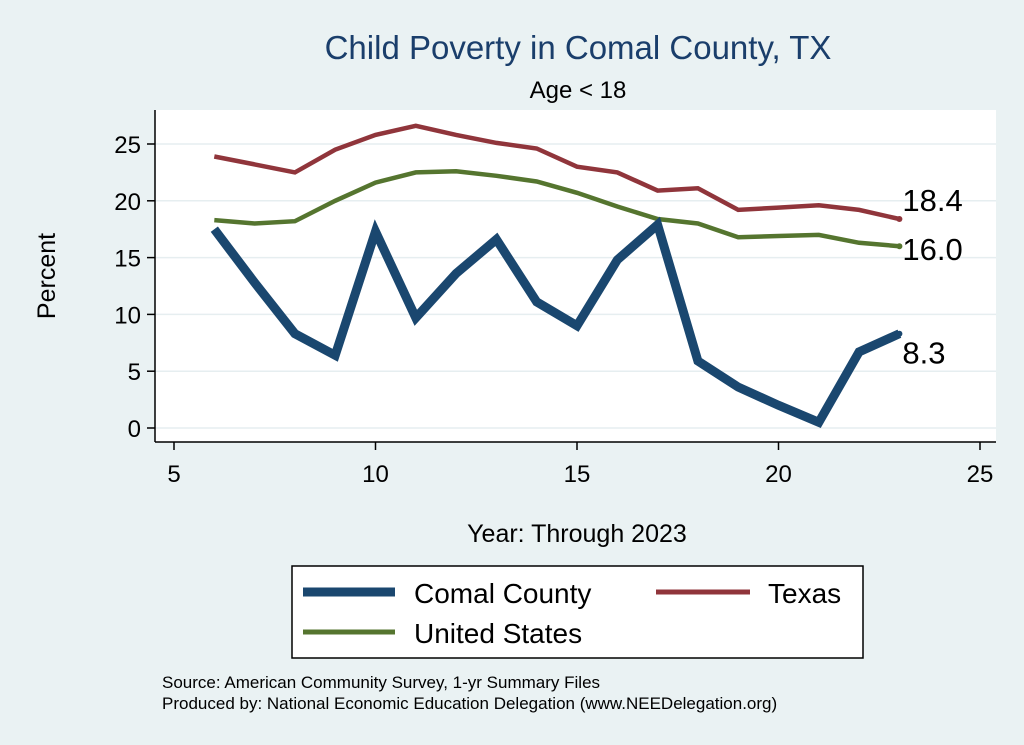 This screenshot has width=1024, height=745. What do you see at coordinates (577, 474) in the screenshot?
I see `x-tick-label: 15` at bounding box center [577, 474].